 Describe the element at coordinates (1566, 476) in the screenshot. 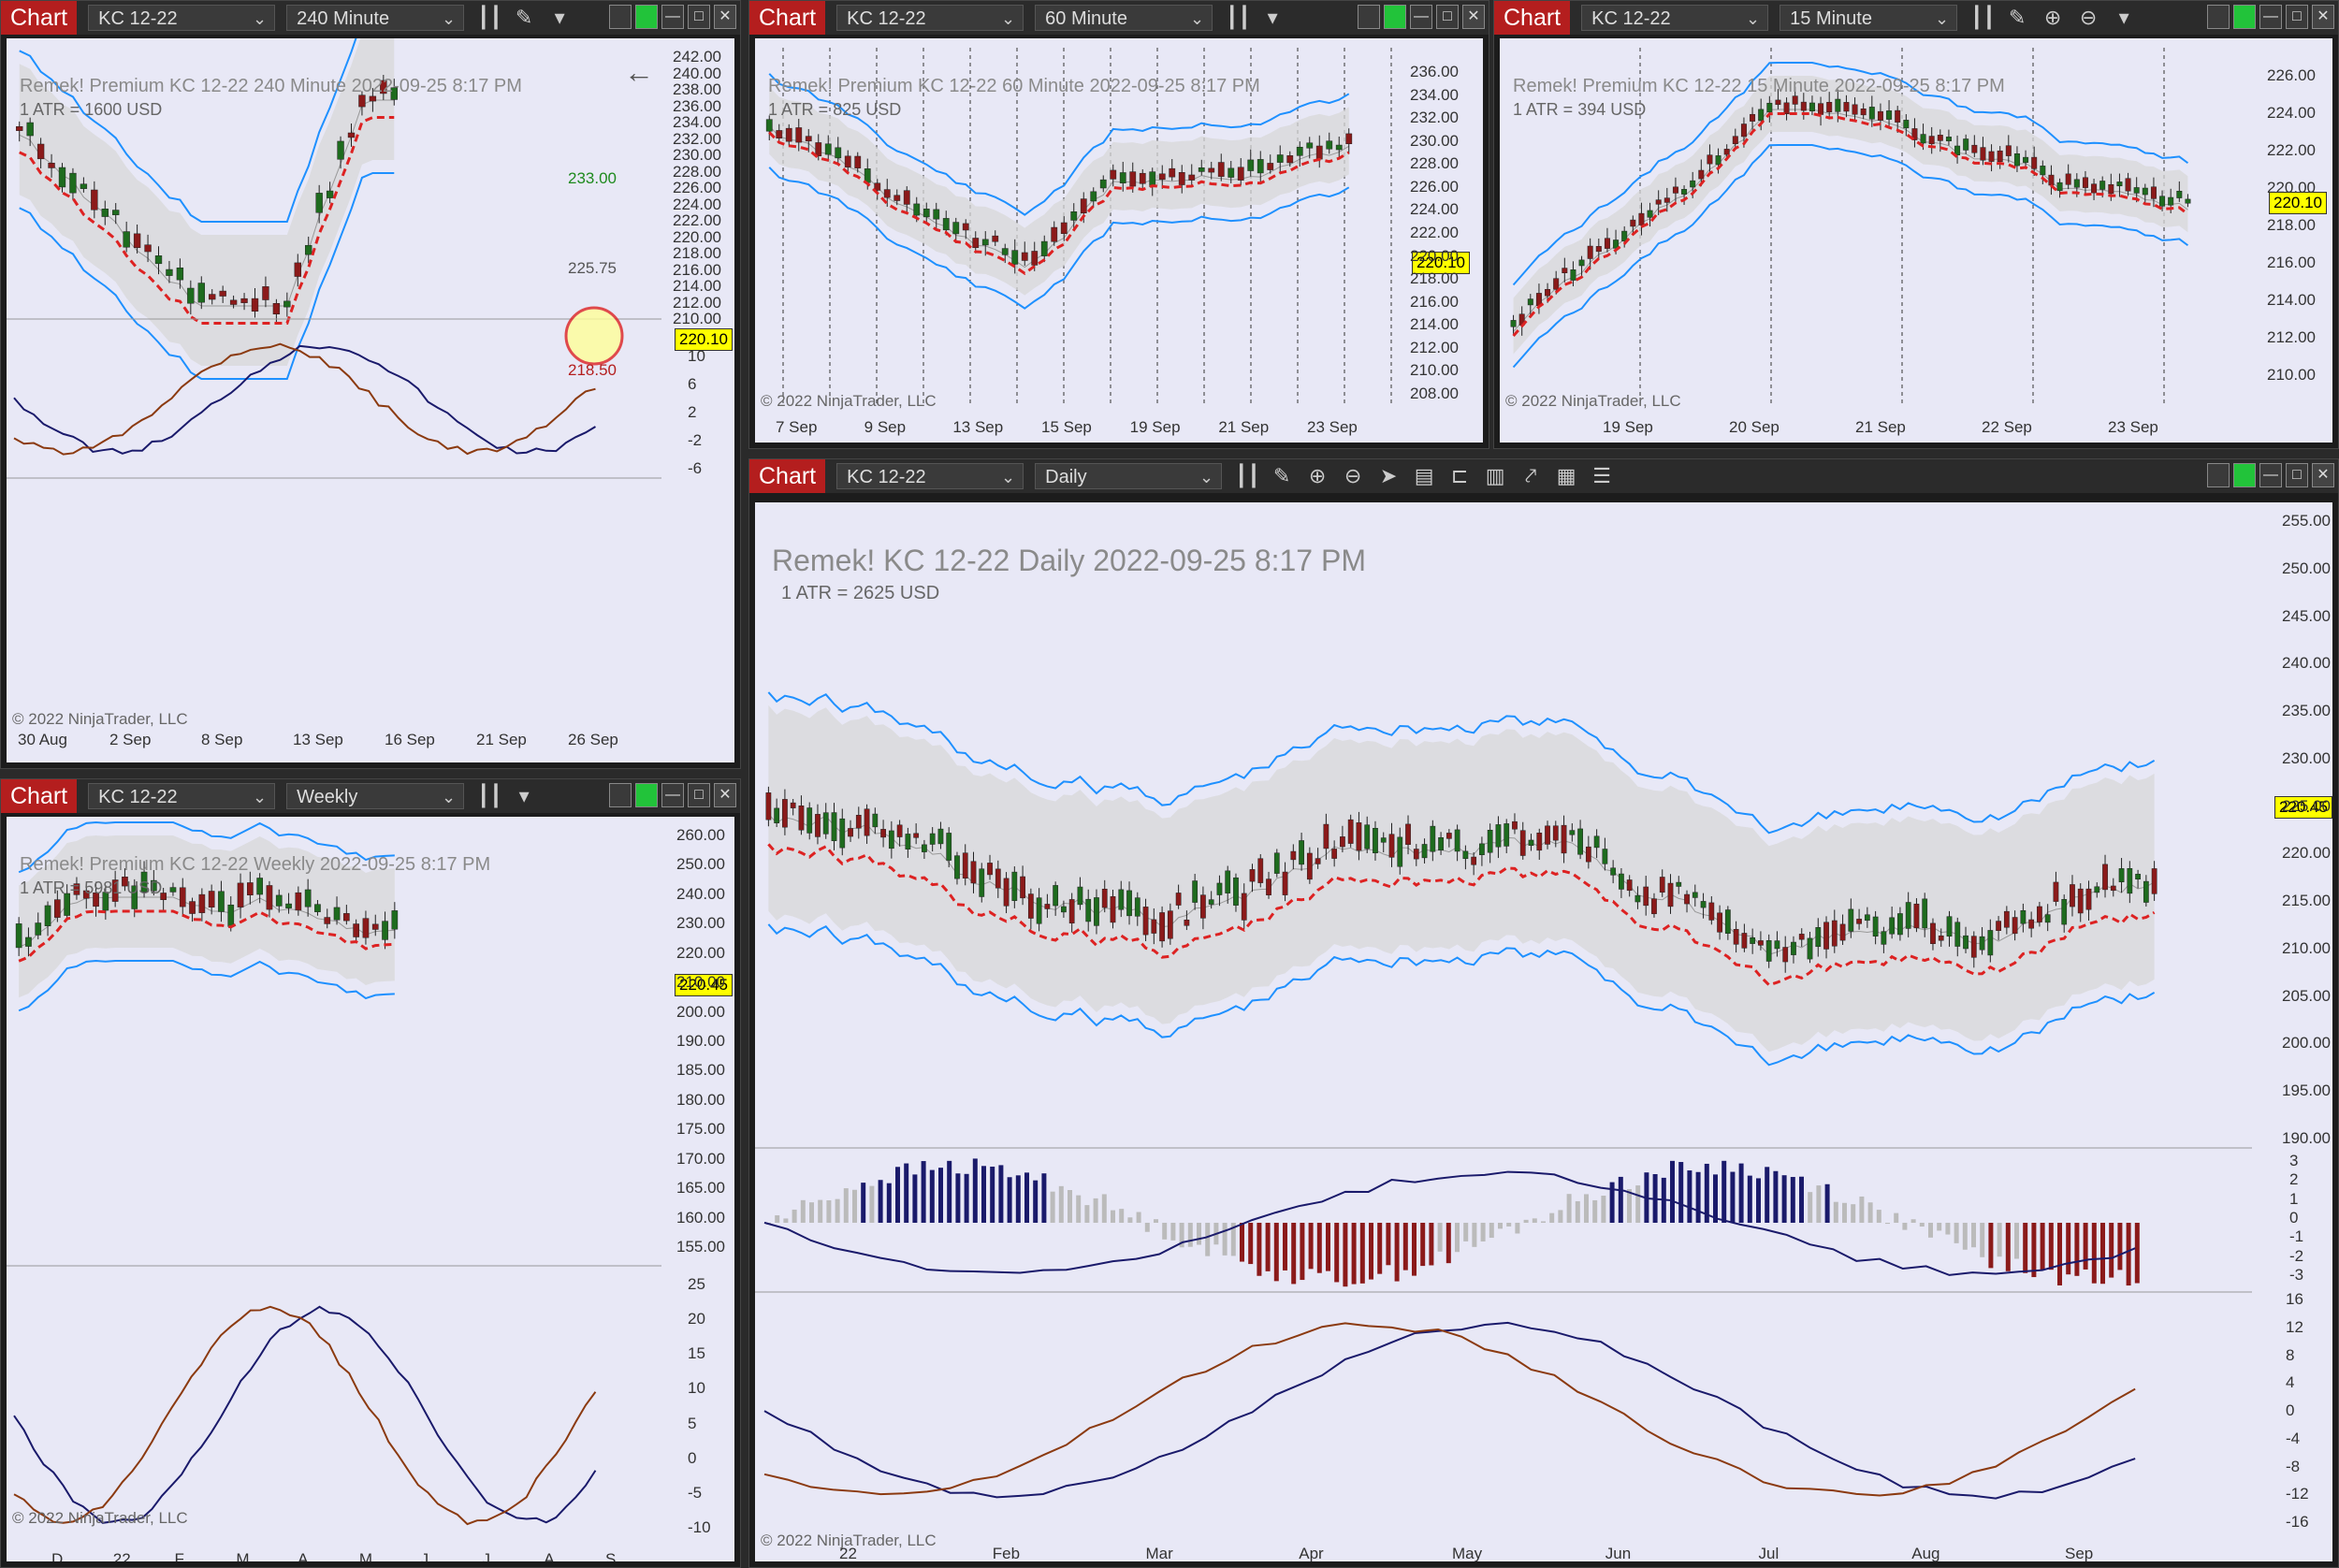

I see `properties-icon: ▦` at that location.